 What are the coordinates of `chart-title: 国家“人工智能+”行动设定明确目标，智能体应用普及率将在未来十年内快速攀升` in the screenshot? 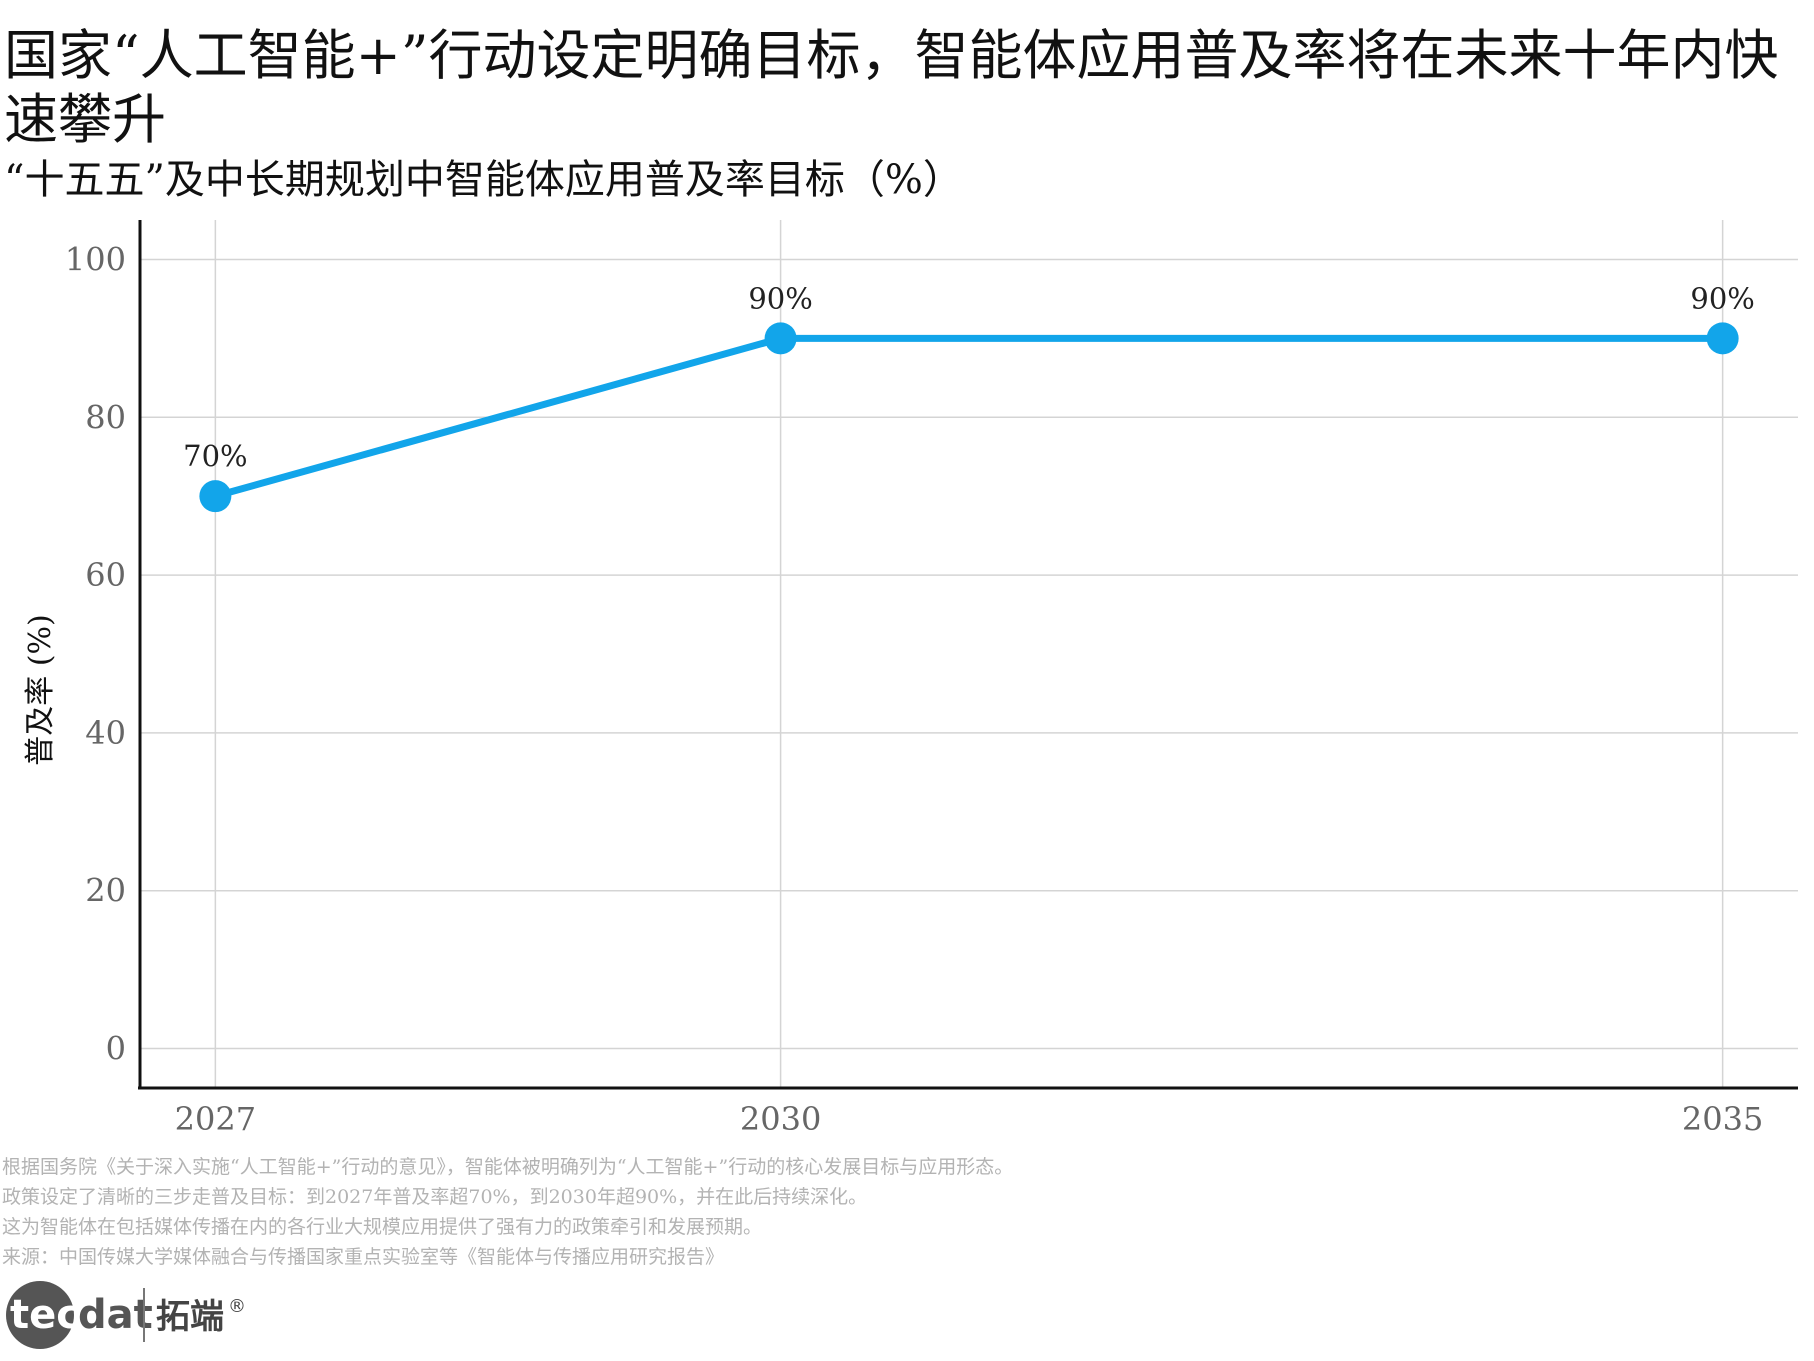 It's located at (891, 87).